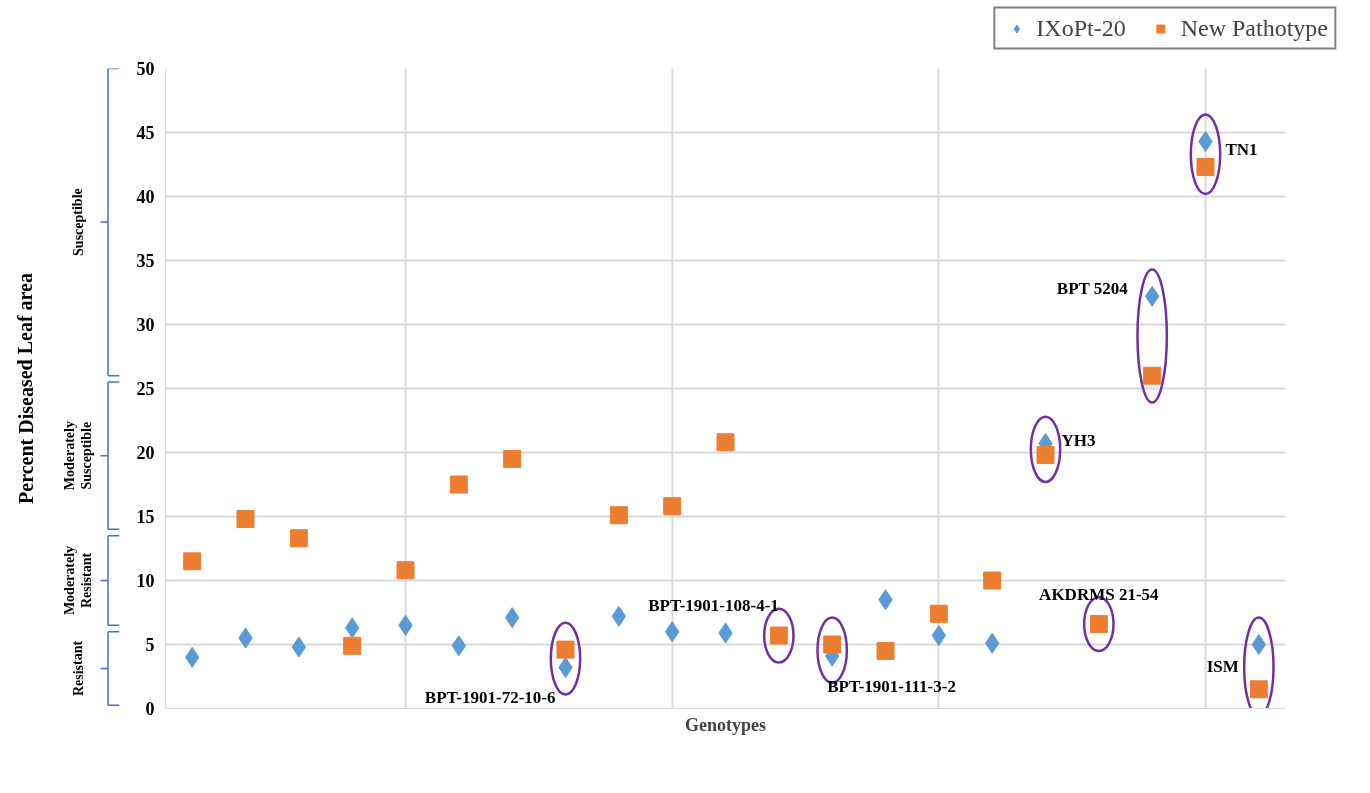 This screenshot has width=1370, height=793. Describe the element at coordinates (145, 133) in the screenshot. I see `y-tick-label: 45` at that location.